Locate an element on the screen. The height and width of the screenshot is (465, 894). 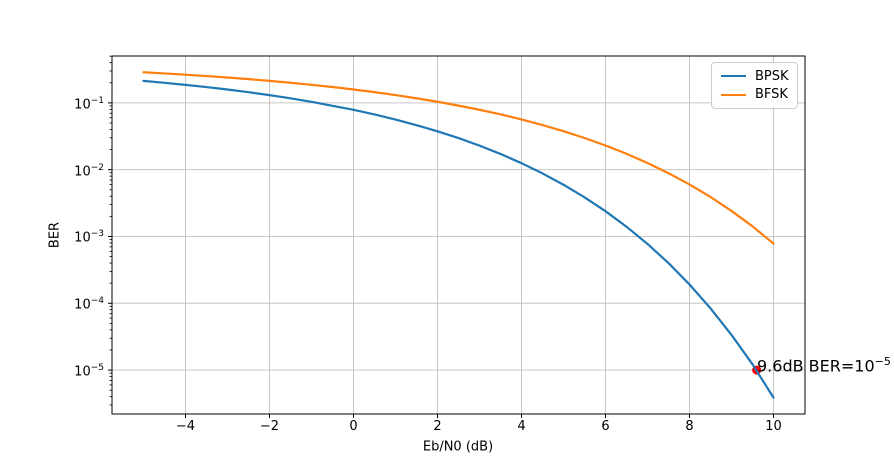
legend-line-sample-bfsk is located at coordinates (733, 94).